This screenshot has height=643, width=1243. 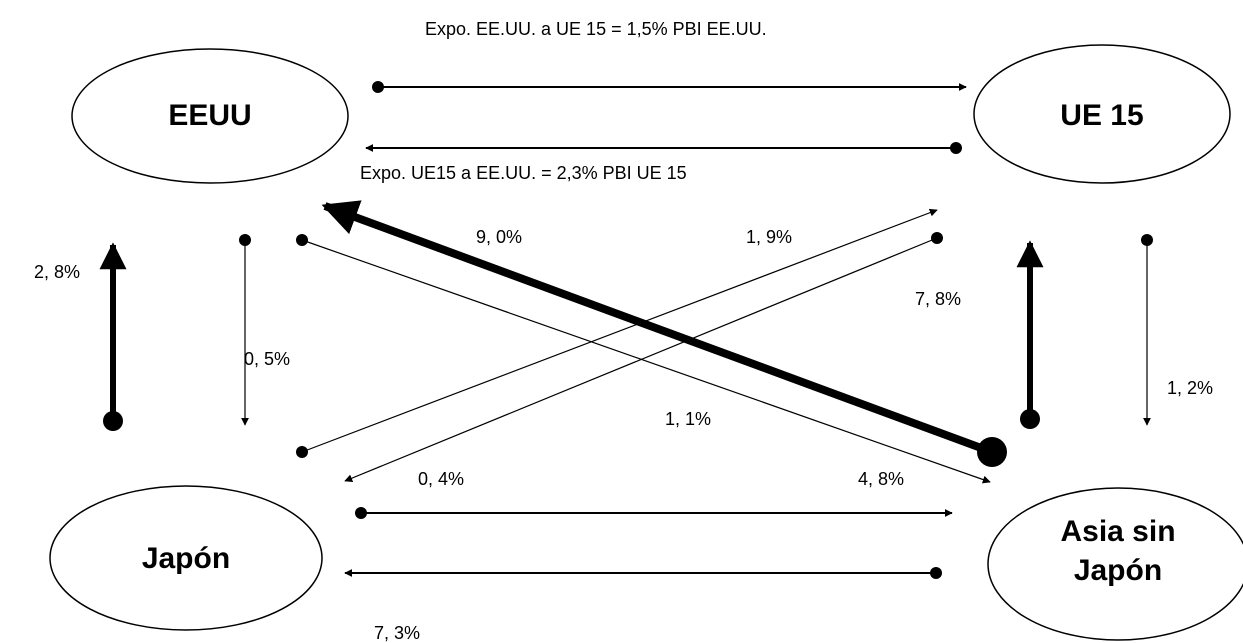 I want to click on arrow-ue15-to-asia, so click(x=1147, y=330).